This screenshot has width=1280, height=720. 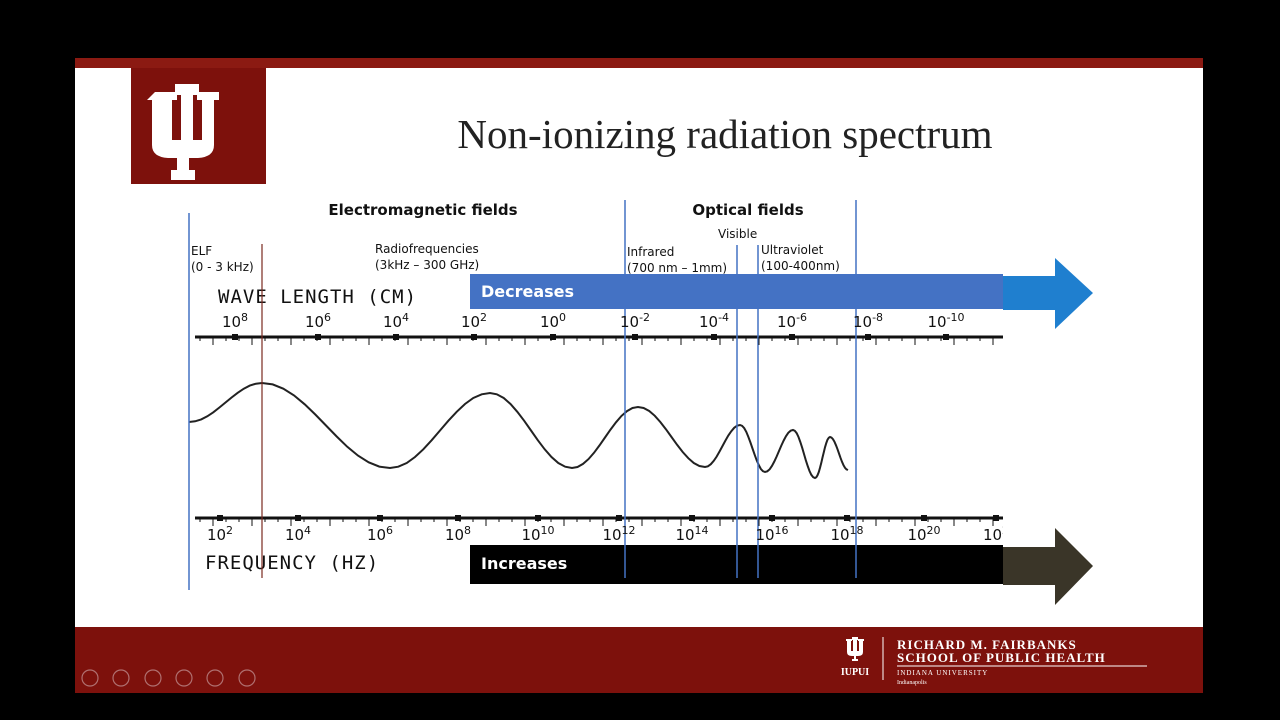 What do you see at coordinates (596, 328) in the screenshot?
I see `wavelength-ticks: 10⁸ 10⁶ 10⁴ 10² 10⁰ 10⁻² 10⁻⁴ 10⁻⁶ 10⁻⁸ 10⁻¹⁰` at bounding box center [596, 328].